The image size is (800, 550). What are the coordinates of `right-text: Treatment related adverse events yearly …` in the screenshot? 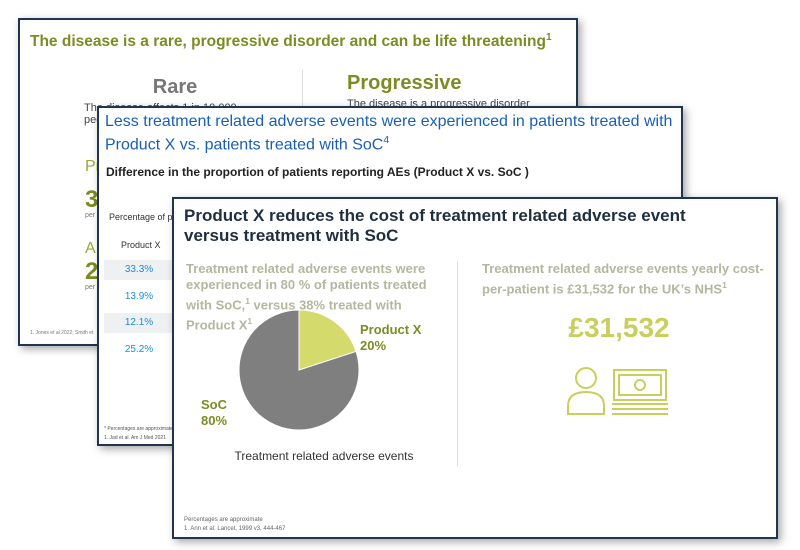 It's located at (627, 279).